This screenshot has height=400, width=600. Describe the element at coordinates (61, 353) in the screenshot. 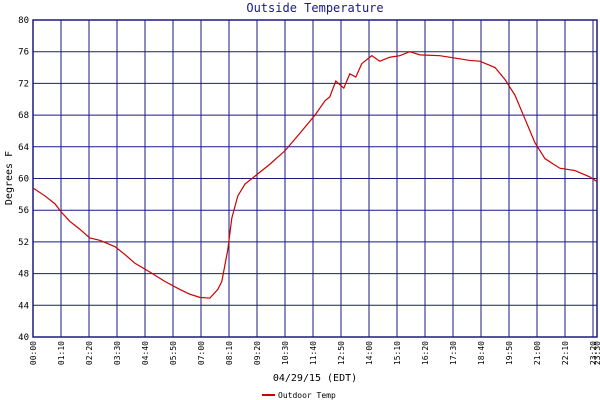

I see `x-tick-label: 01:10` at that location.